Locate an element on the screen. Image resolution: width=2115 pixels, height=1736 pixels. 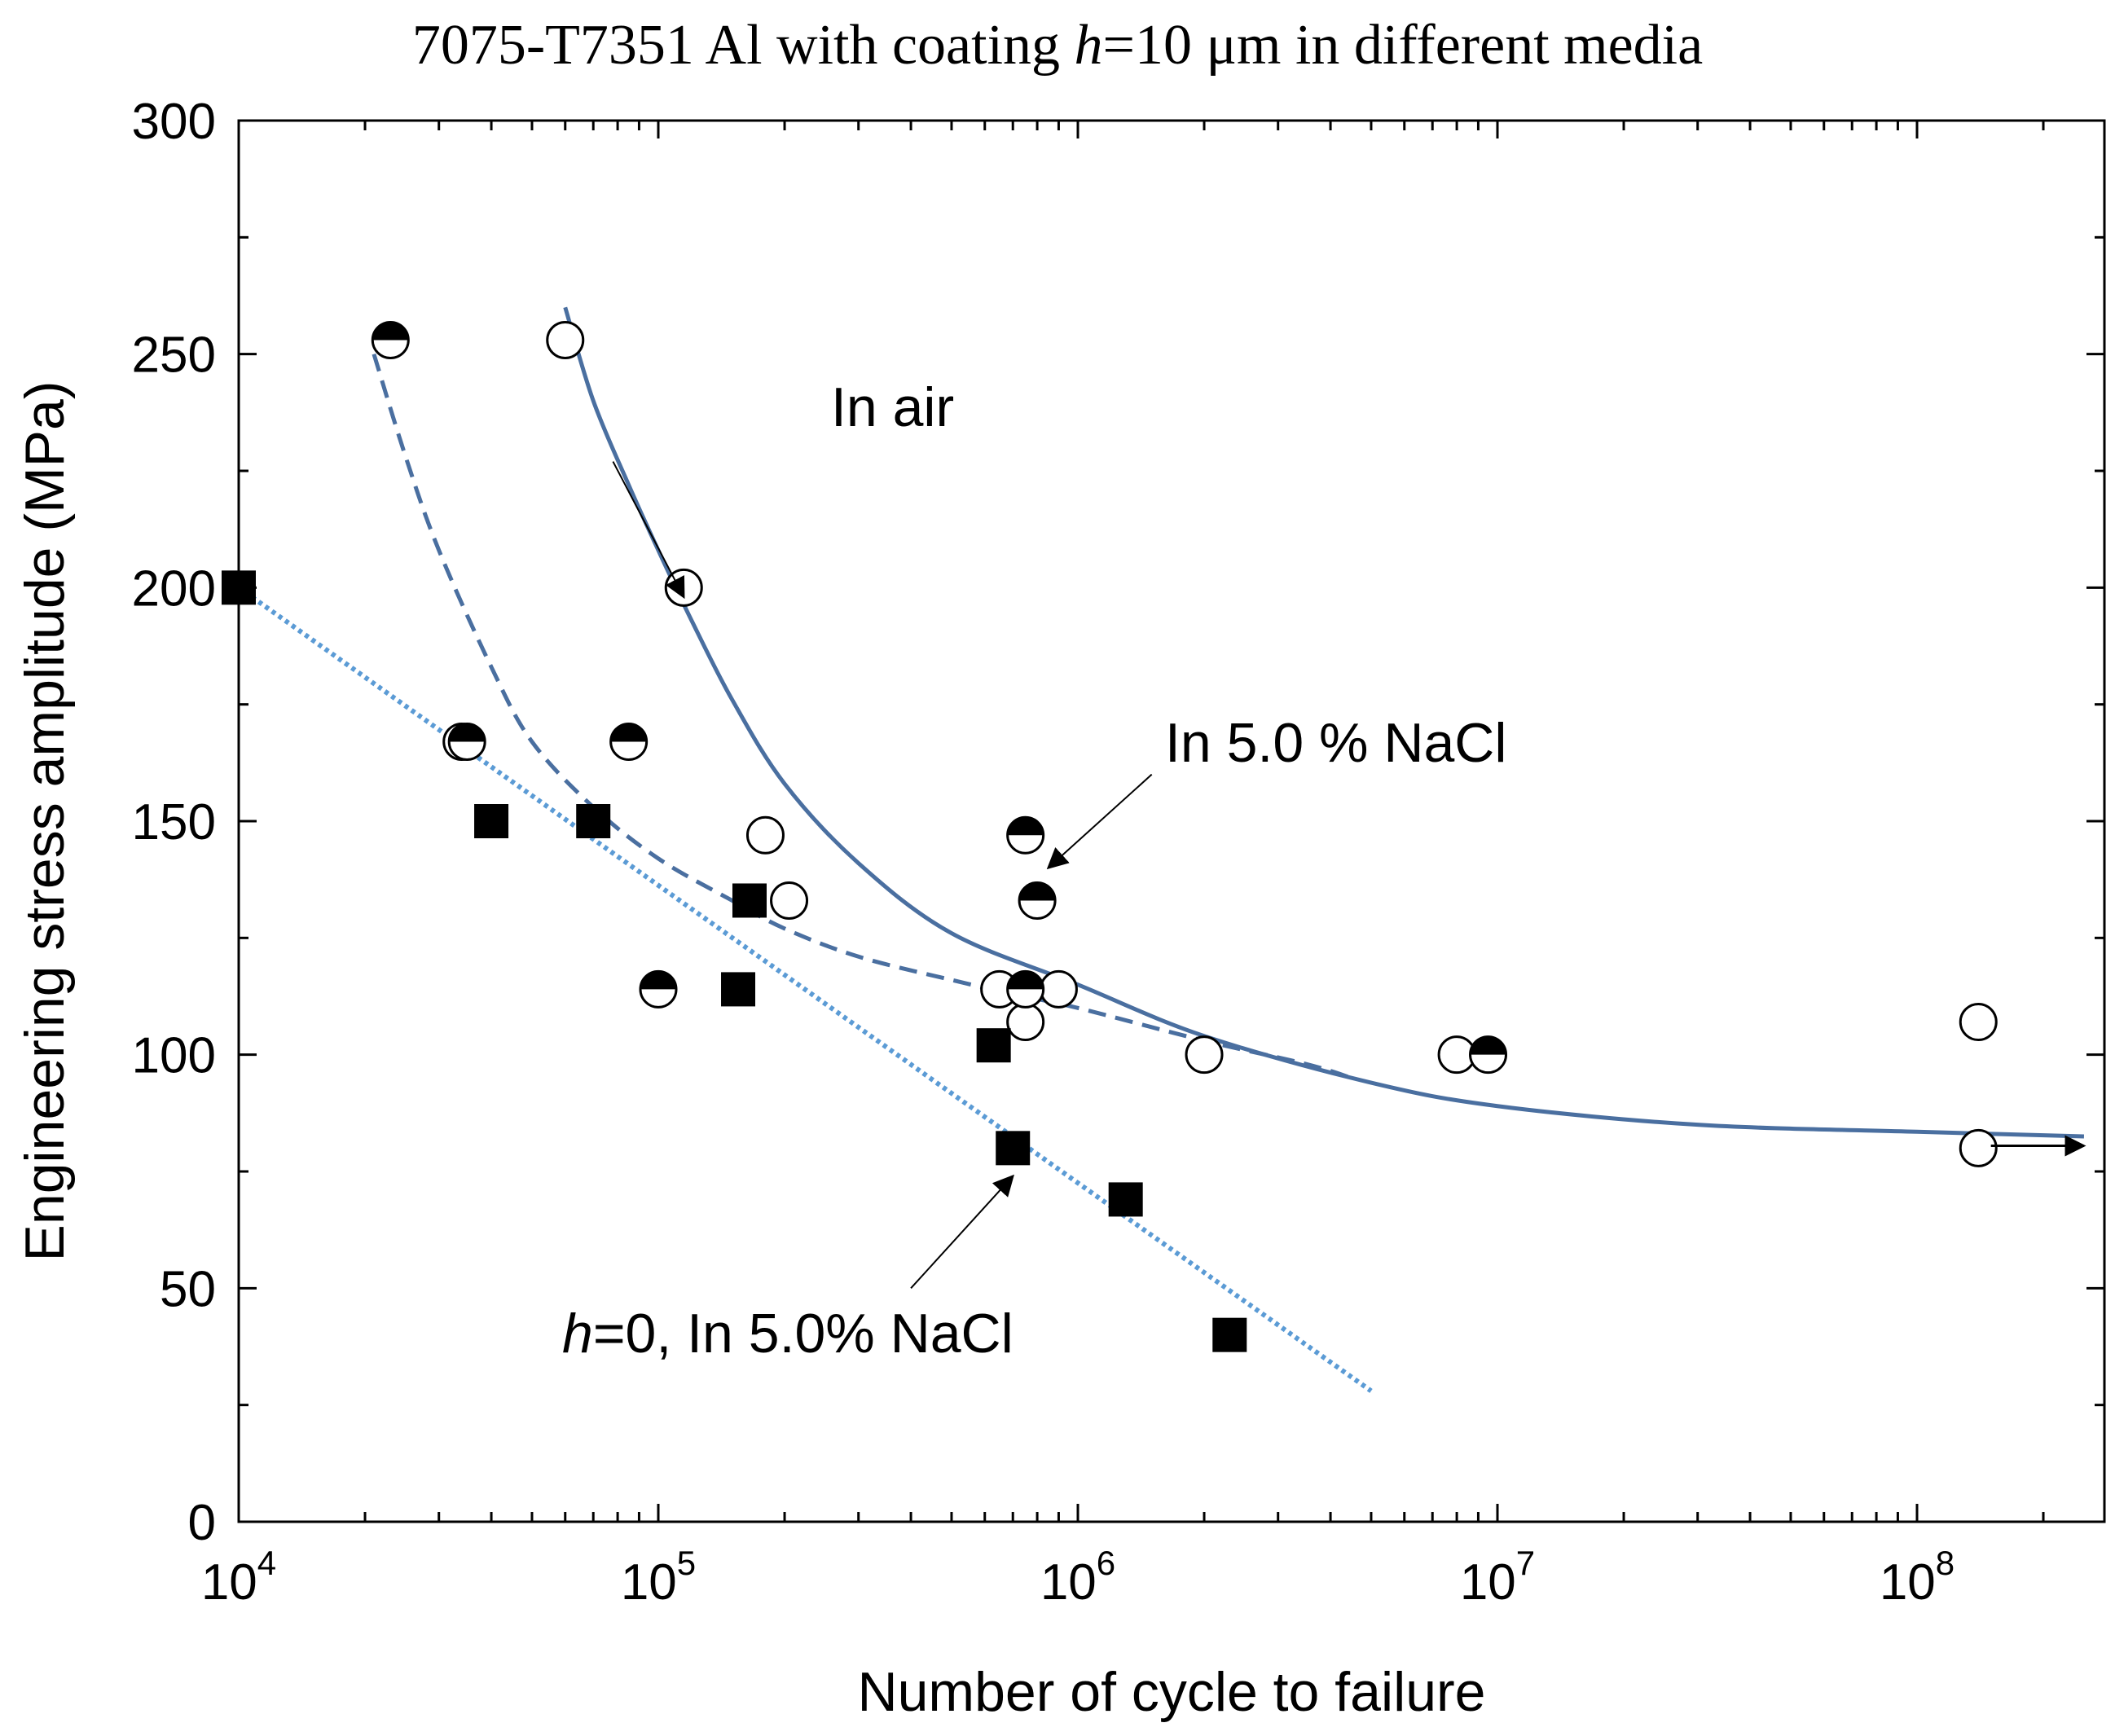
x-tick-label: 10⁵ is located at coordinates (658, 1577).